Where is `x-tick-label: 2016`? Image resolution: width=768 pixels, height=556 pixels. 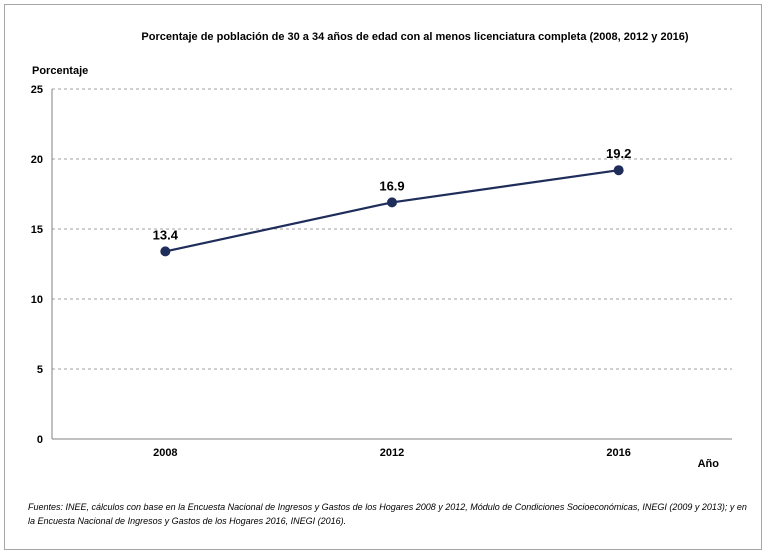 x-tick-label: 2016 is located at coordinates (618, 453).